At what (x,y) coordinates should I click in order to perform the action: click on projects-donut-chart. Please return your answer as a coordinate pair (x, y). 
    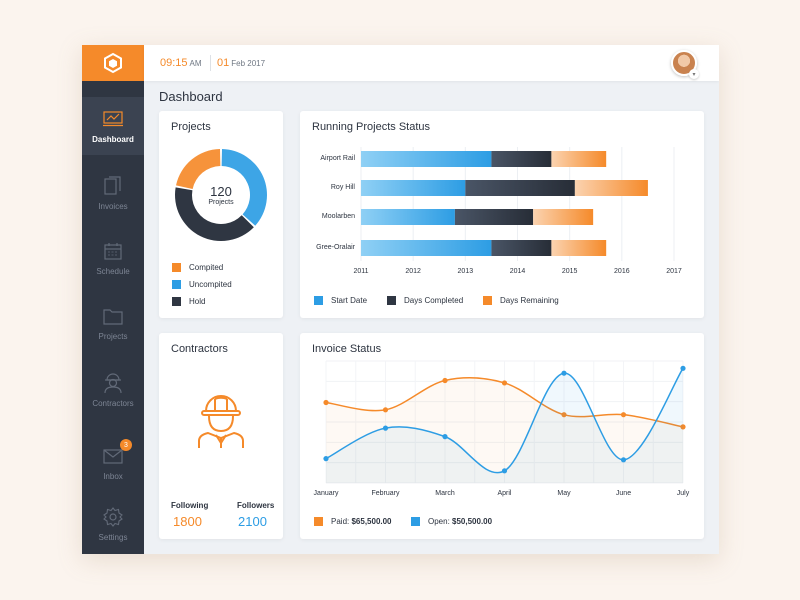
    Looking at the image, I should click on (221, 195).